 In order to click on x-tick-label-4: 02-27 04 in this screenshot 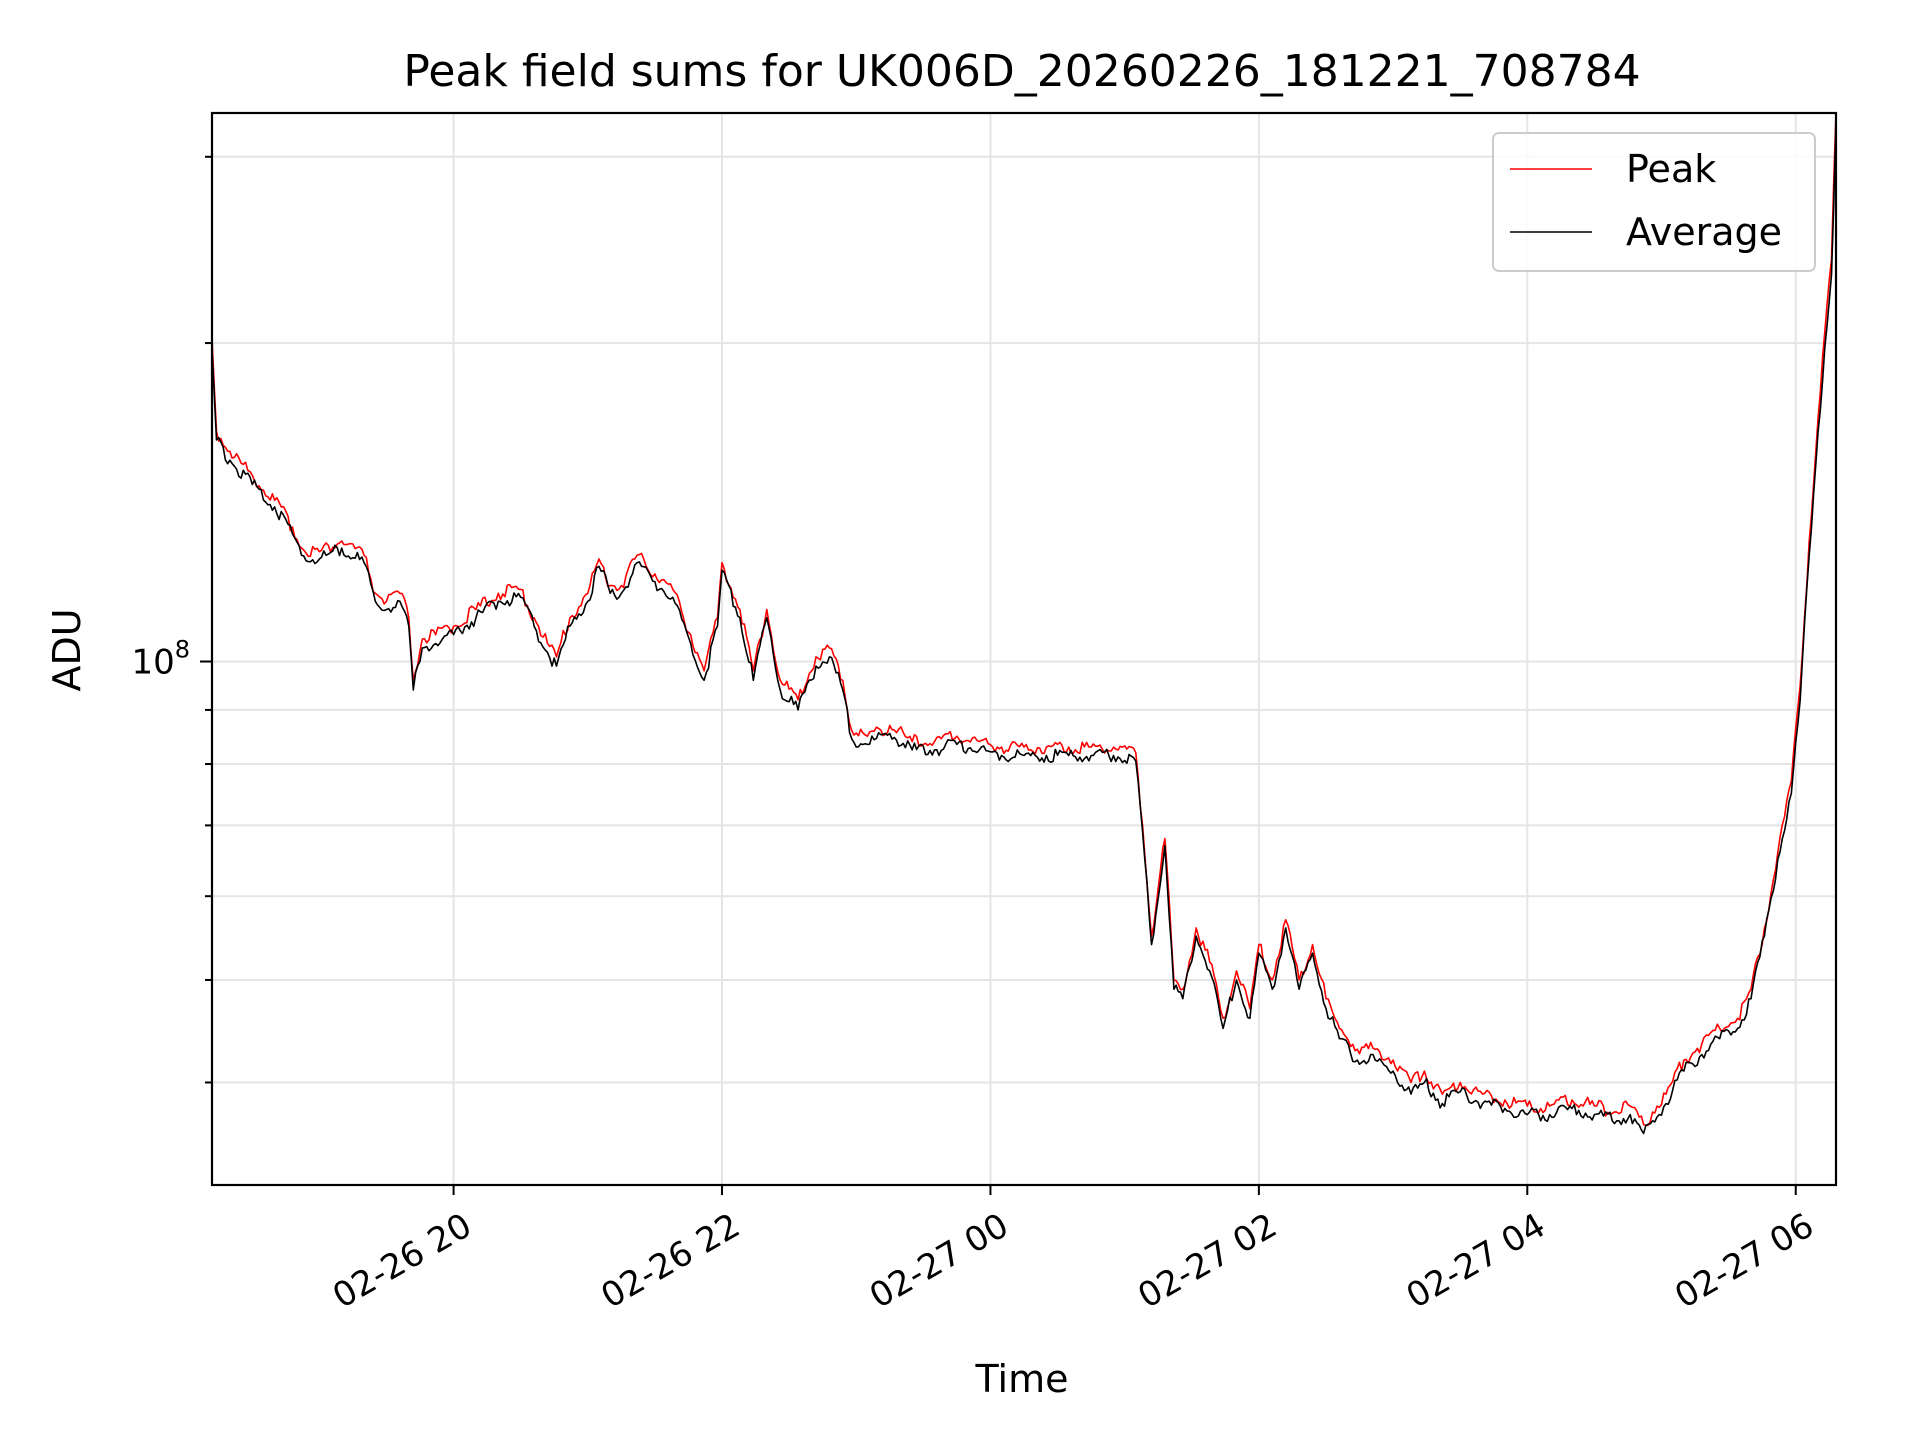, I will do `click(1476, 1261)`.